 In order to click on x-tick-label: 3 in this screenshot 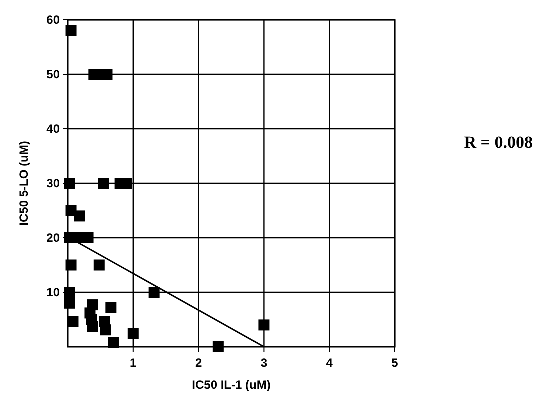, I will do `click(264, 363)`.